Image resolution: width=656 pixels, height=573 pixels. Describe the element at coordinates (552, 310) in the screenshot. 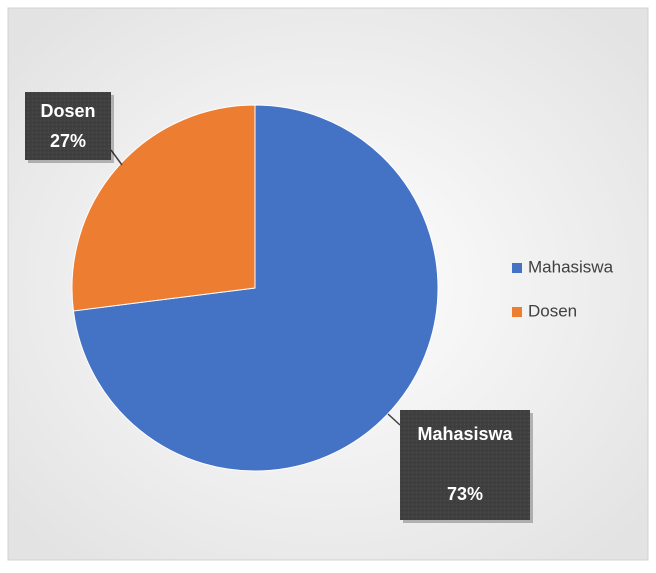

I see `legend-label: Dosen` at that location.